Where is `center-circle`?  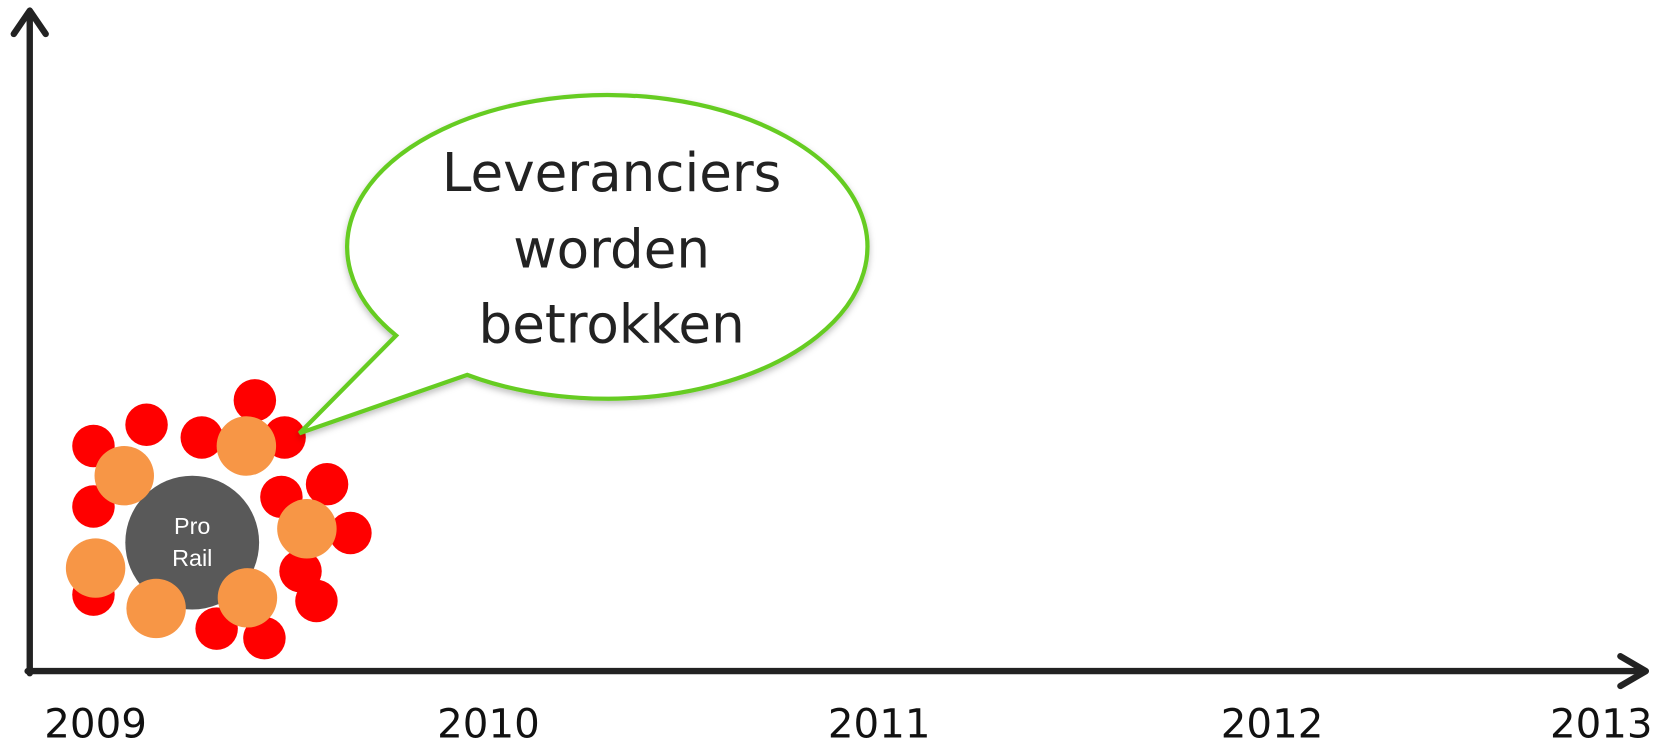
center-circle is located at coordinates (192, 542).